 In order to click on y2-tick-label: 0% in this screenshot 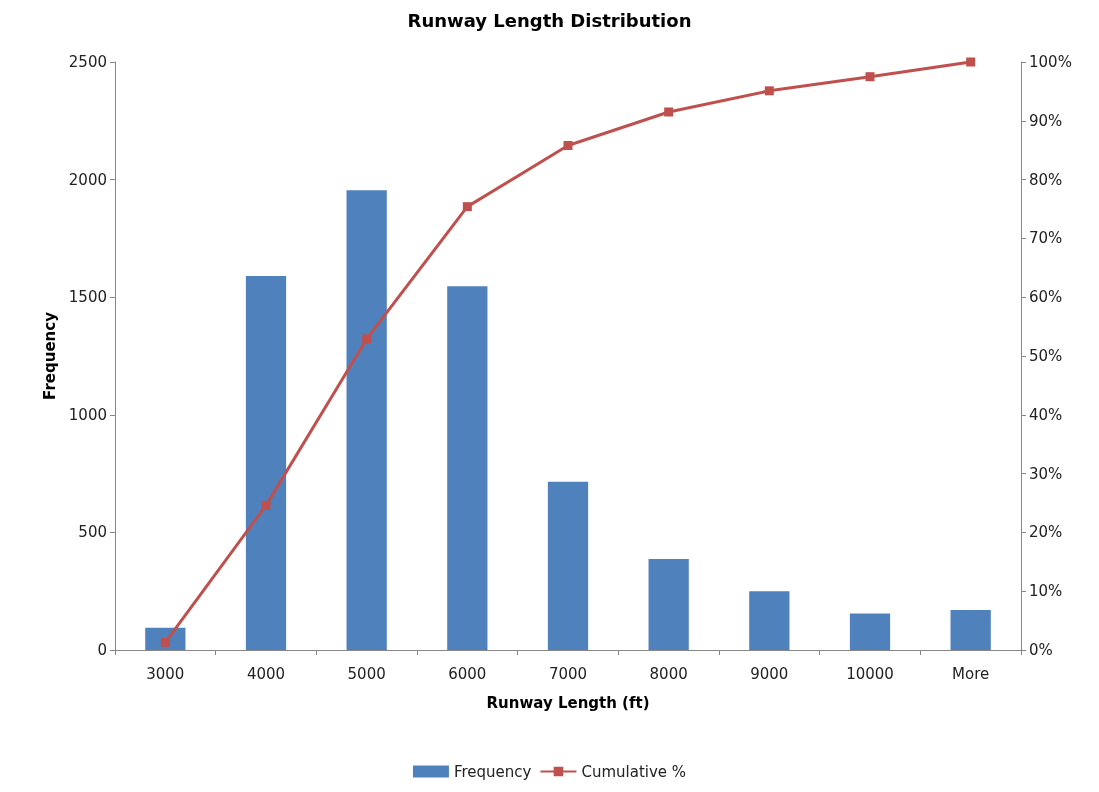, I will do `click(1041, 650)`.